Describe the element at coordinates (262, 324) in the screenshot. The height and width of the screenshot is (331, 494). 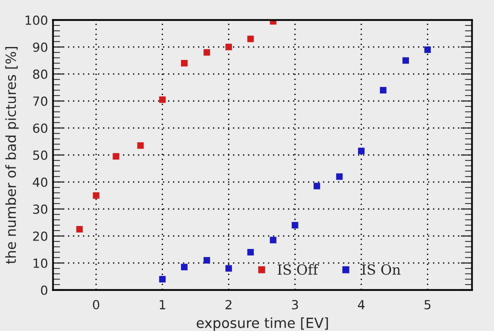
I see `x-axis-title: exposure time [EV]` at that location.